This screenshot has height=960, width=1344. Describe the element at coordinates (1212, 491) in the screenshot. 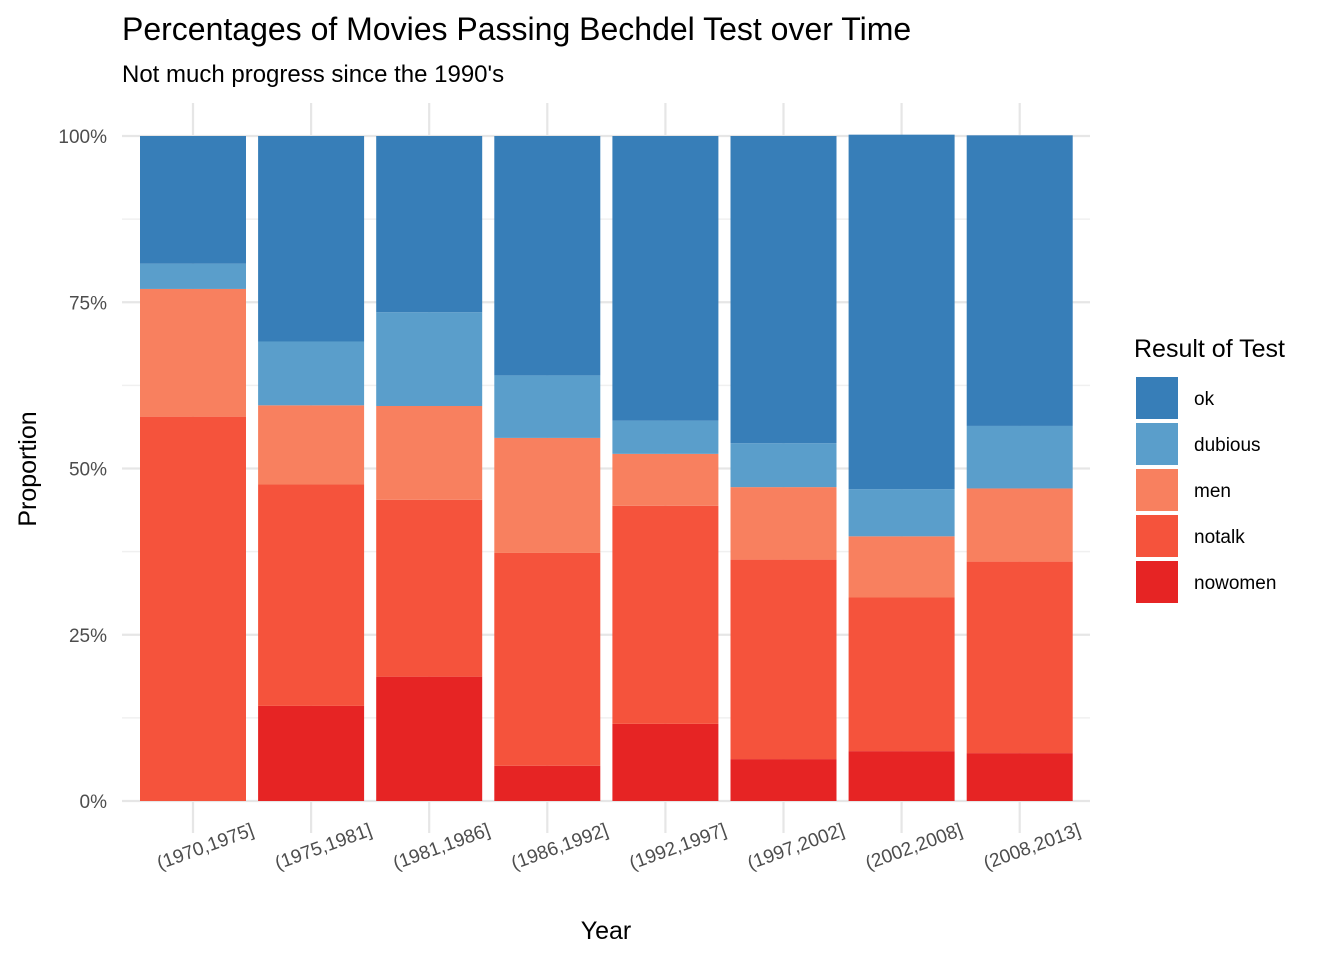

I see `legend-label: men` at that location.